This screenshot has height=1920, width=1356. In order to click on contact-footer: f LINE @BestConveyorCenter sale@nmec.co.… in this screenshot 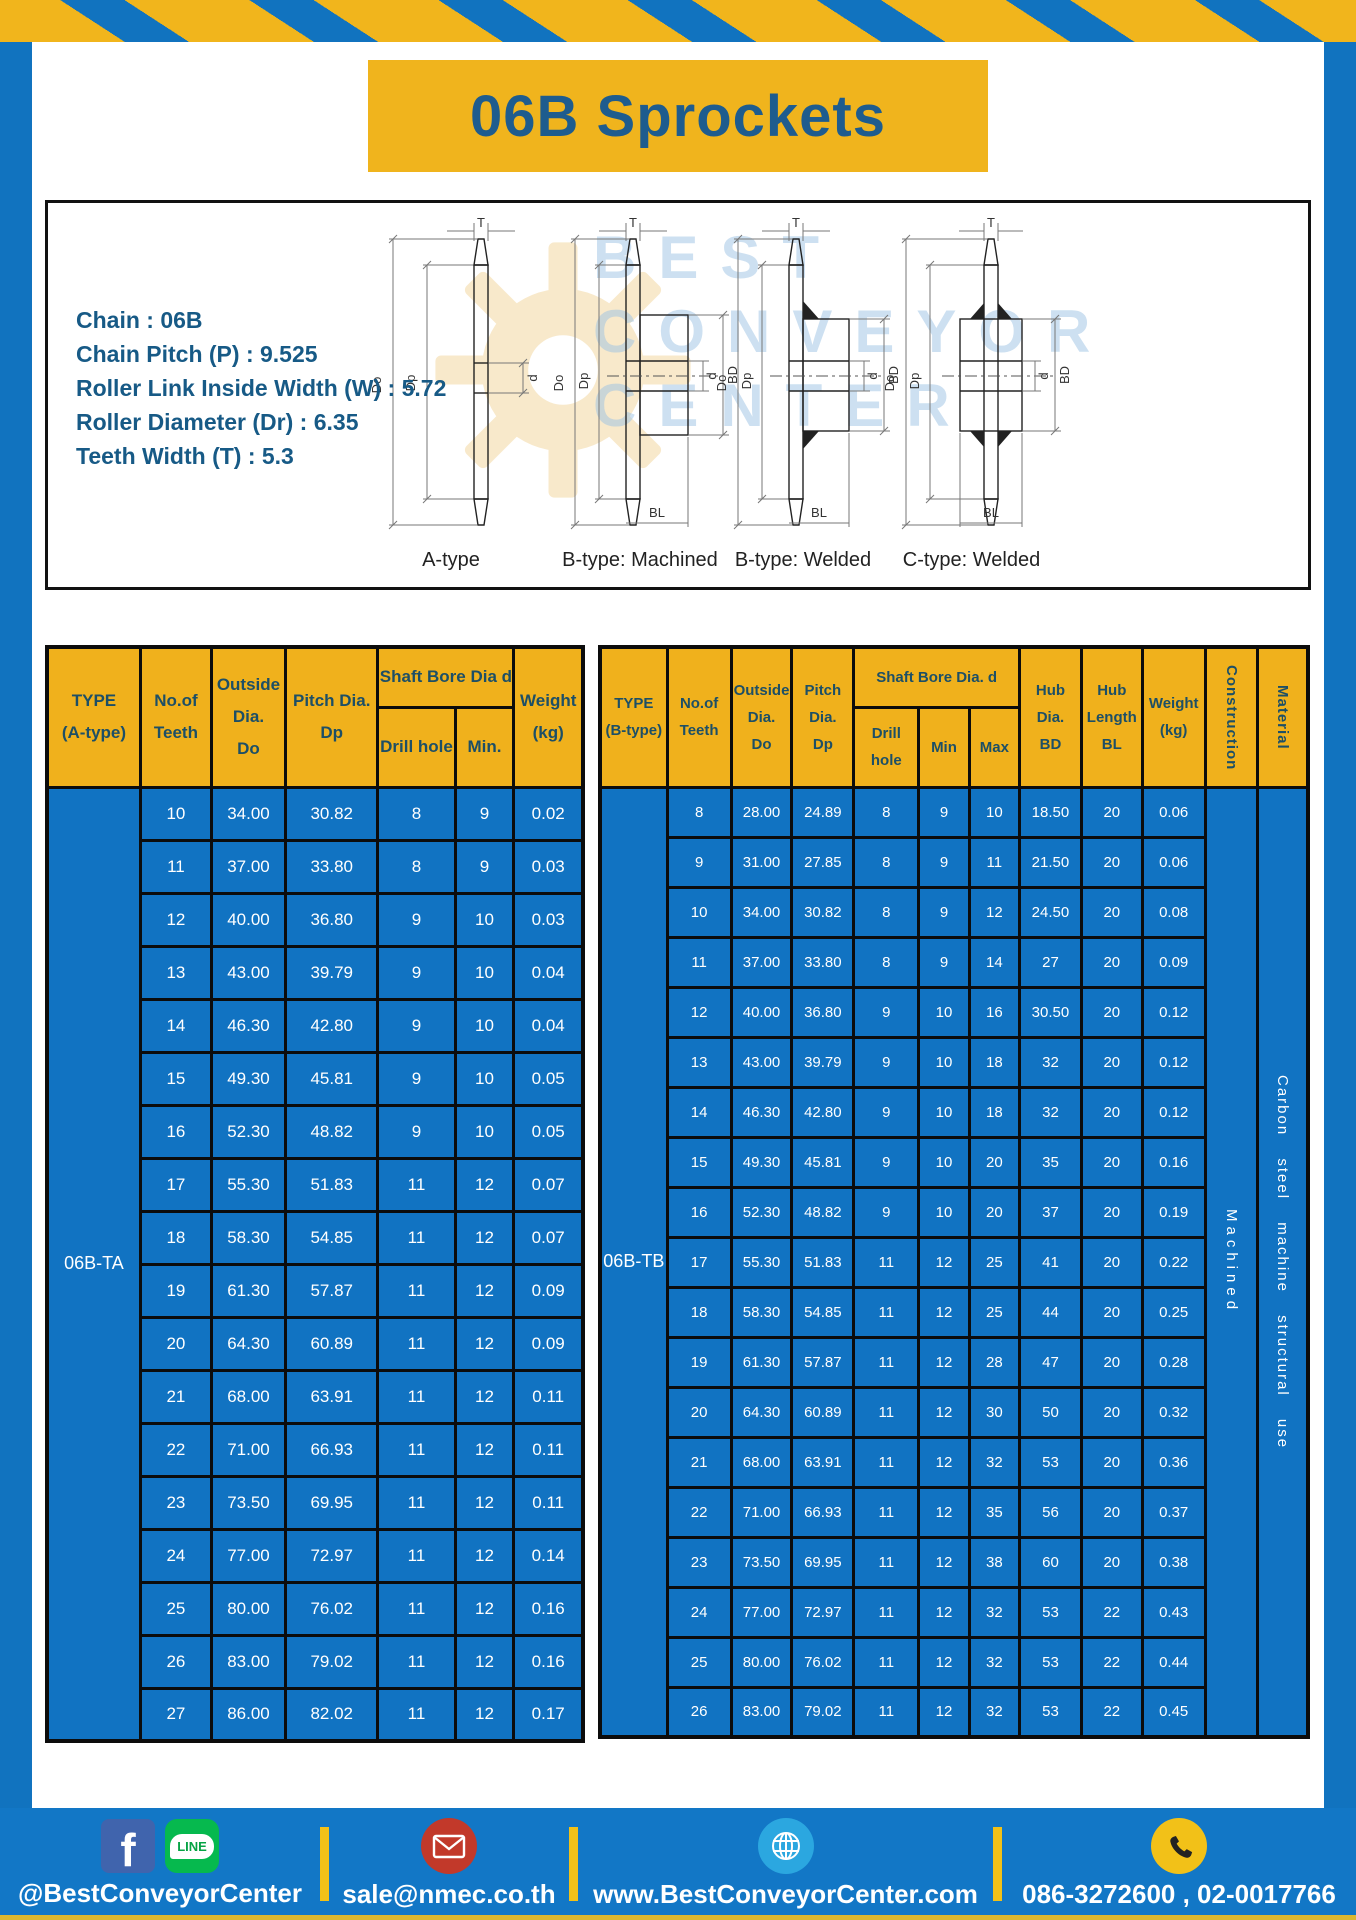, I will do `click(678, 1864)`.